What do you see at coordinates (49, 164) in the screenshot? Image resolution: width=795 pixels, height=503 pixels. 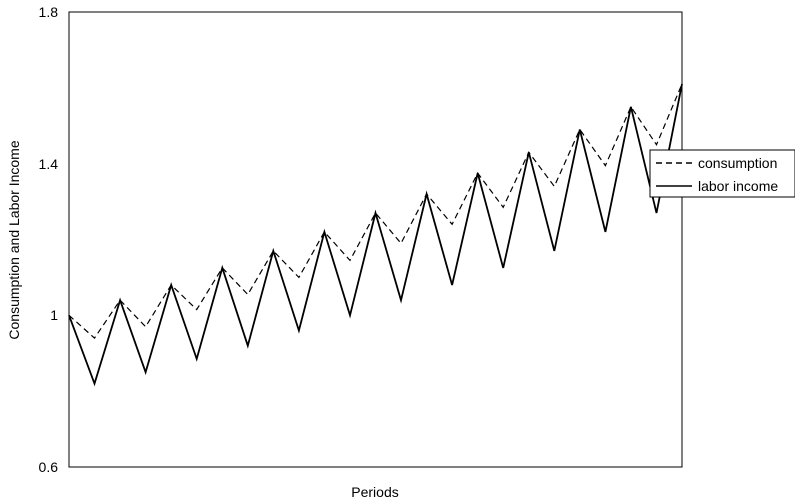 I see `y-tick-label: 1.4` at bounding box center [49, 164].